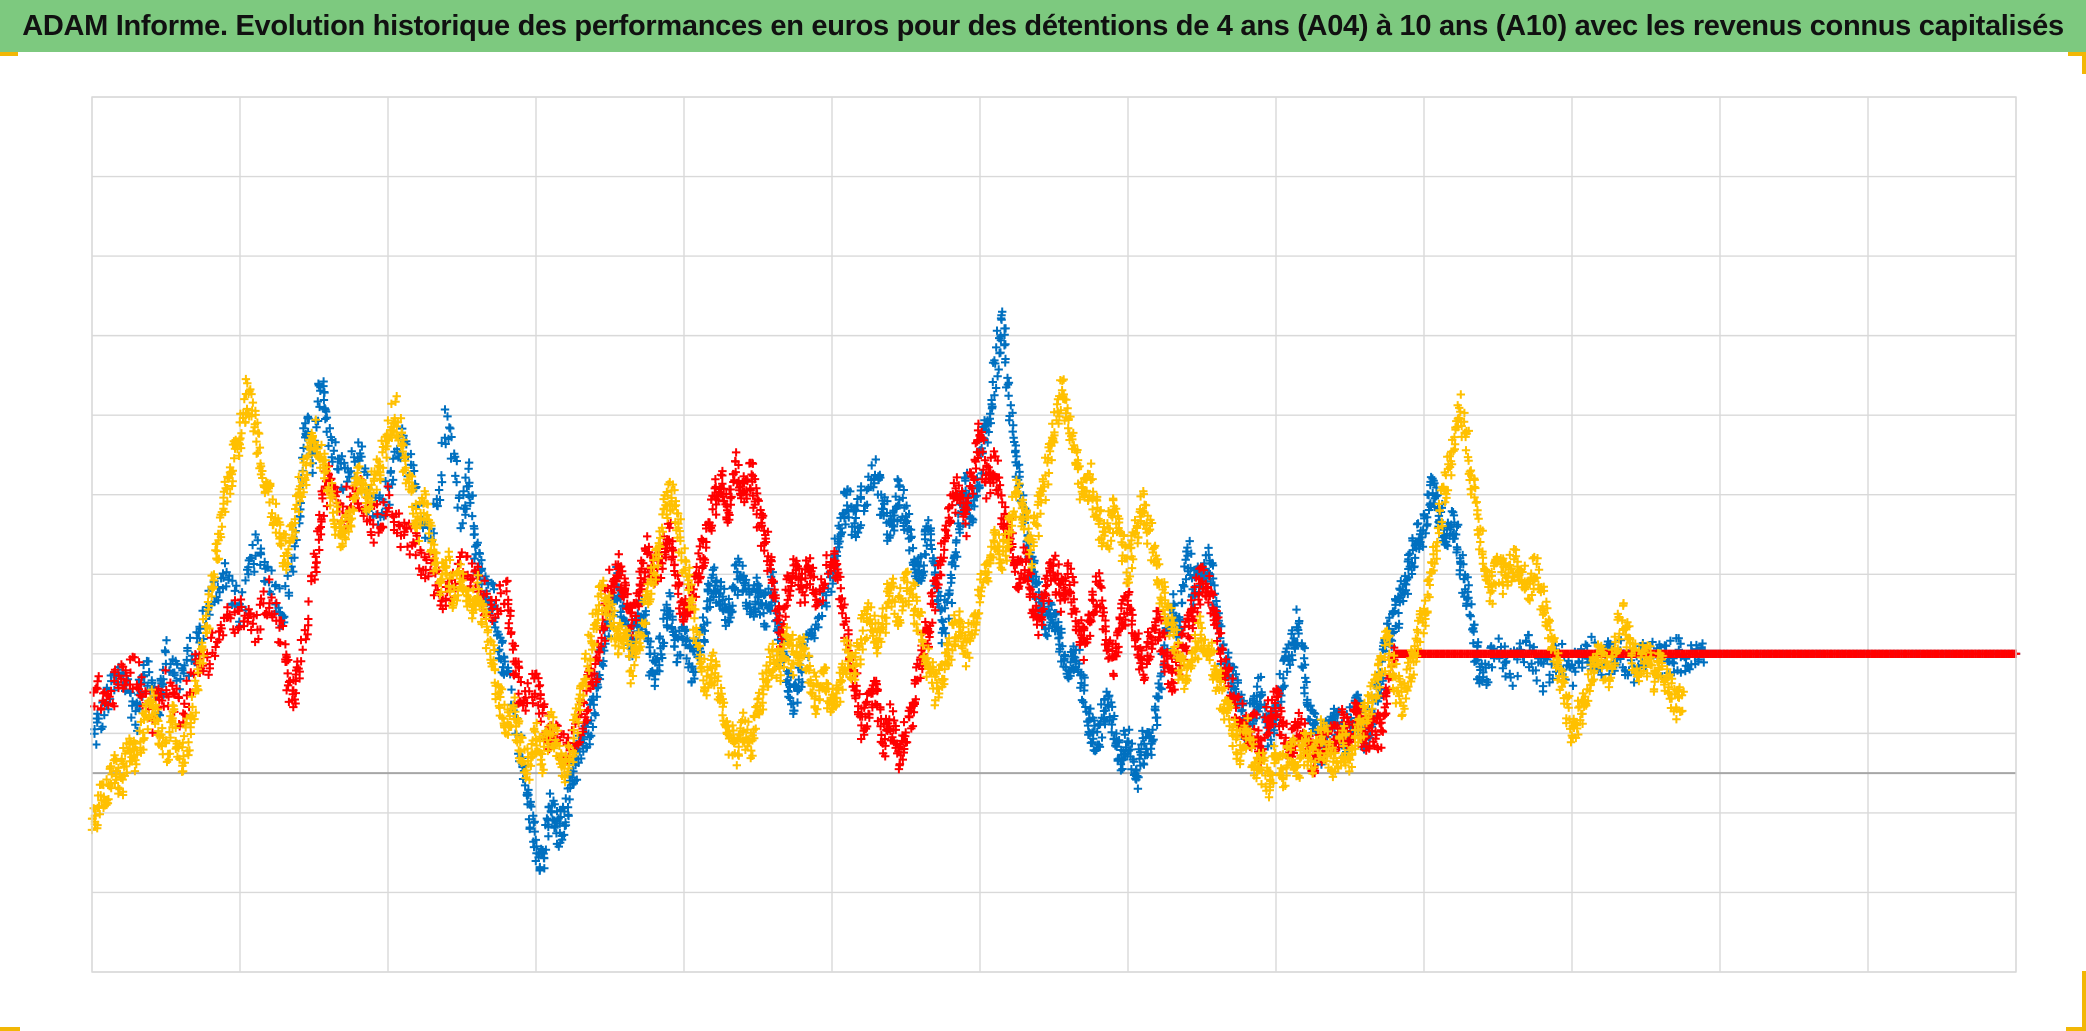  What do you see at coordinates (2084, 1001) in the screenshot?
I see `corner-accent-bottom-right-v` at bounding box center [2084, 1001].